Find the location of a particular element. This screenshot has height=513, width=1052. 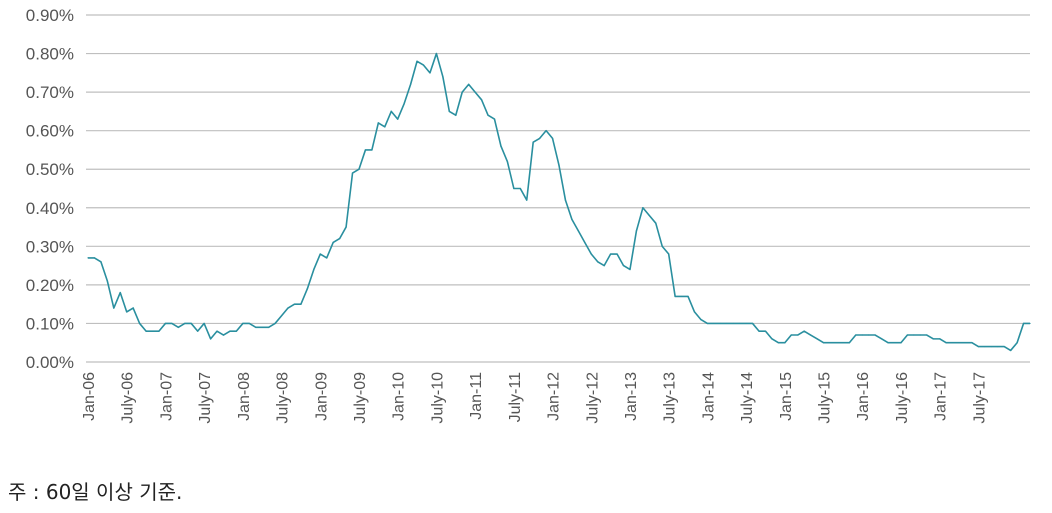

x-tick-label: July-10 is located at coordinates (437, 398).